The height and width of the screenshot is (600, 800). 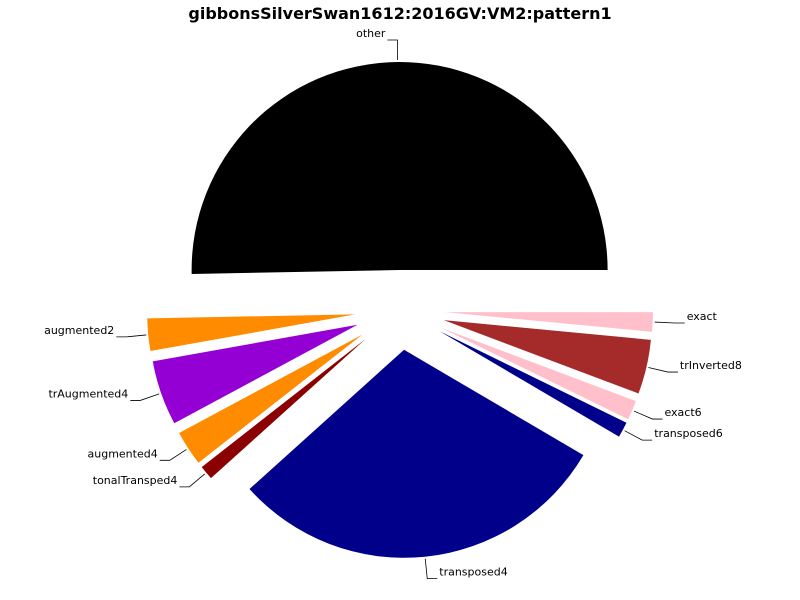 I want to click on slice-label-exact: exact, so click(x=702, y=316).